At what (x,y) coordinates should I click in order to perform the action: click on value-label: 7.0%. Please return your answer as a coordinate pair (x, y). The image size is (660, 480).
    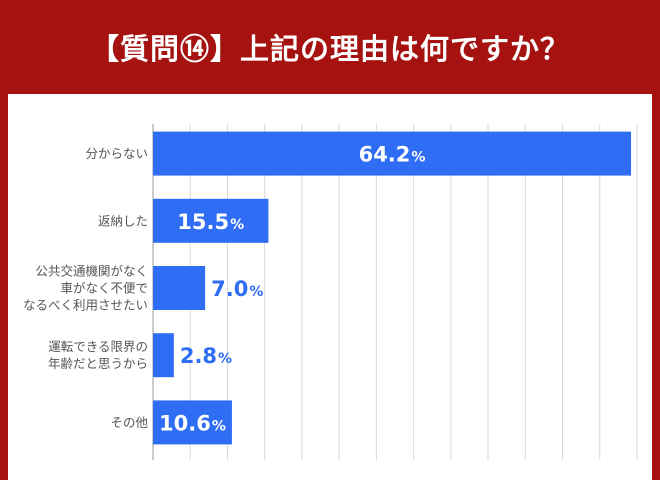
    Looking at the image, I should click on (237, 289).